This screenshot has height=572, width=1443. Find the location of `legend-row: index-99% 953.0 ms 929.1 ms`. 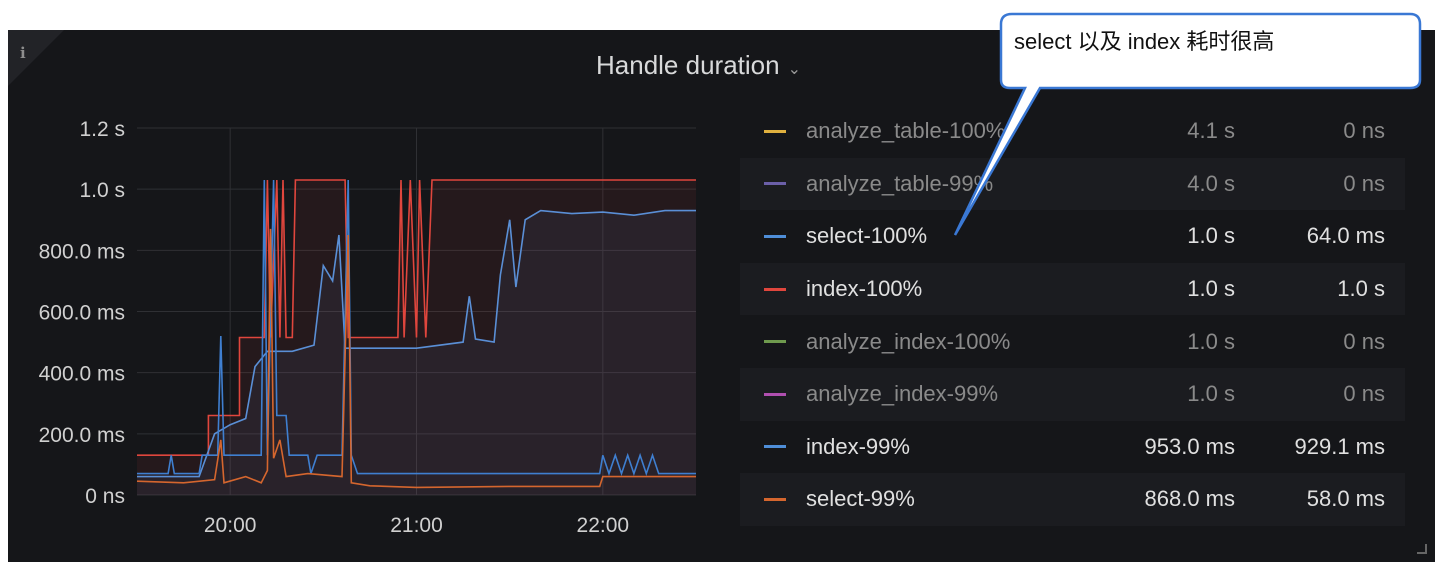

legend-row: index-99% 953.0 ms 929.1 ms is located at coordinates (1072, 447).